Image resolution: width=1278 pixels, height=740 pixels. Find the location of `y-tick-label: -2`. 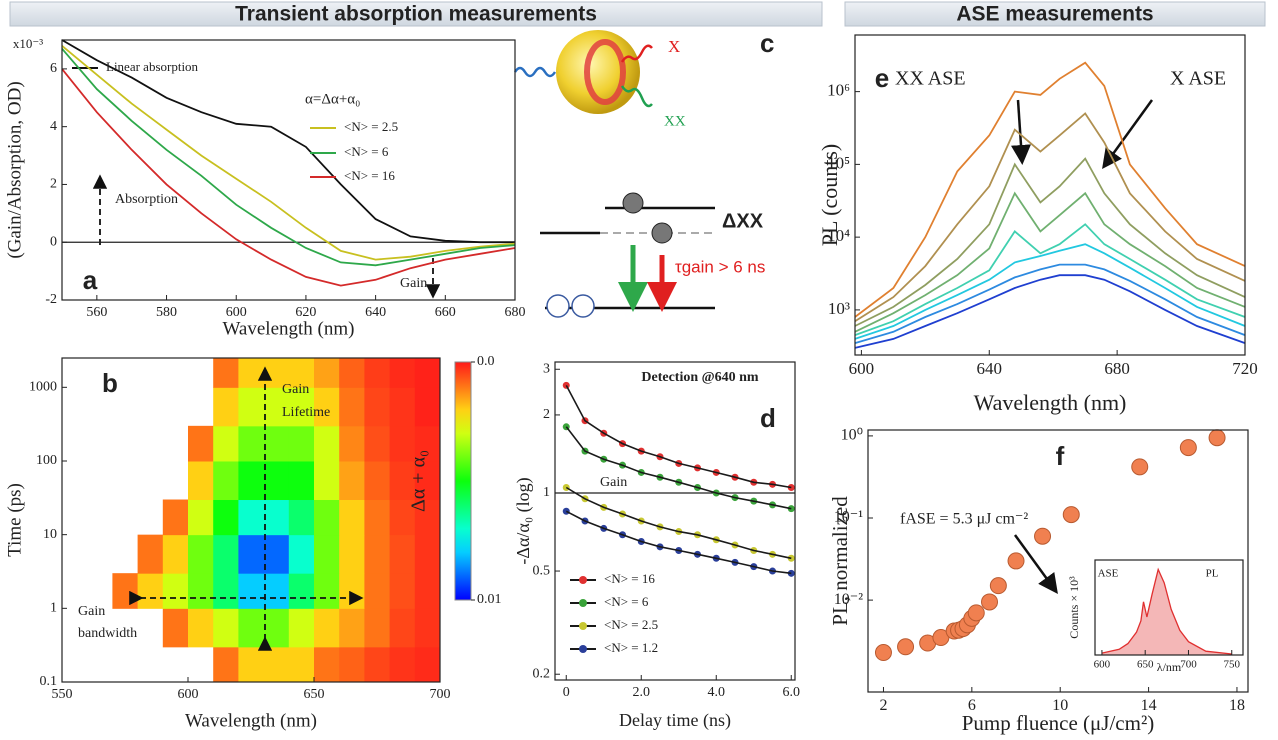

y-tick-label: -2 is located at coordinates (51, 299).